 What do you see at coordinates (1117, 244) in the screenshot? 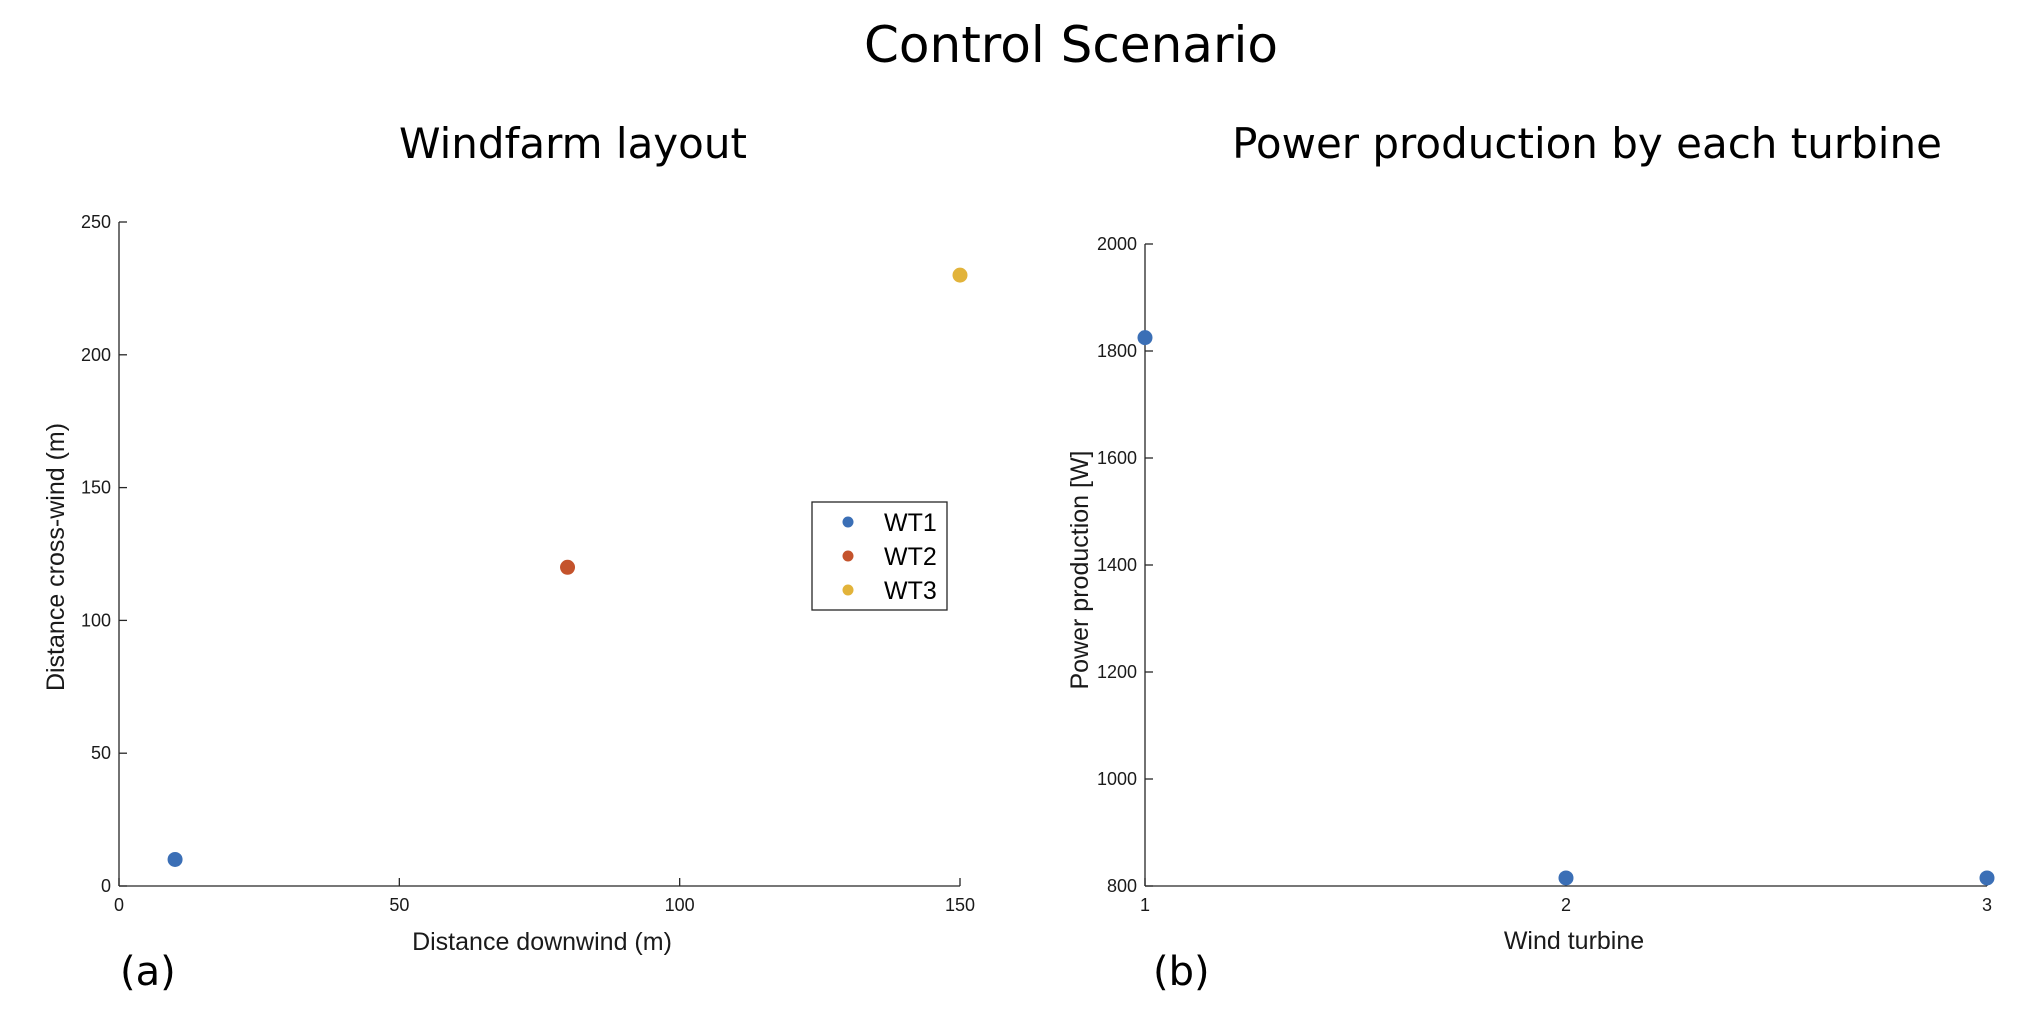
I see `chart-1-y-tick-label: 2000` at bounding box center [1117, 244].